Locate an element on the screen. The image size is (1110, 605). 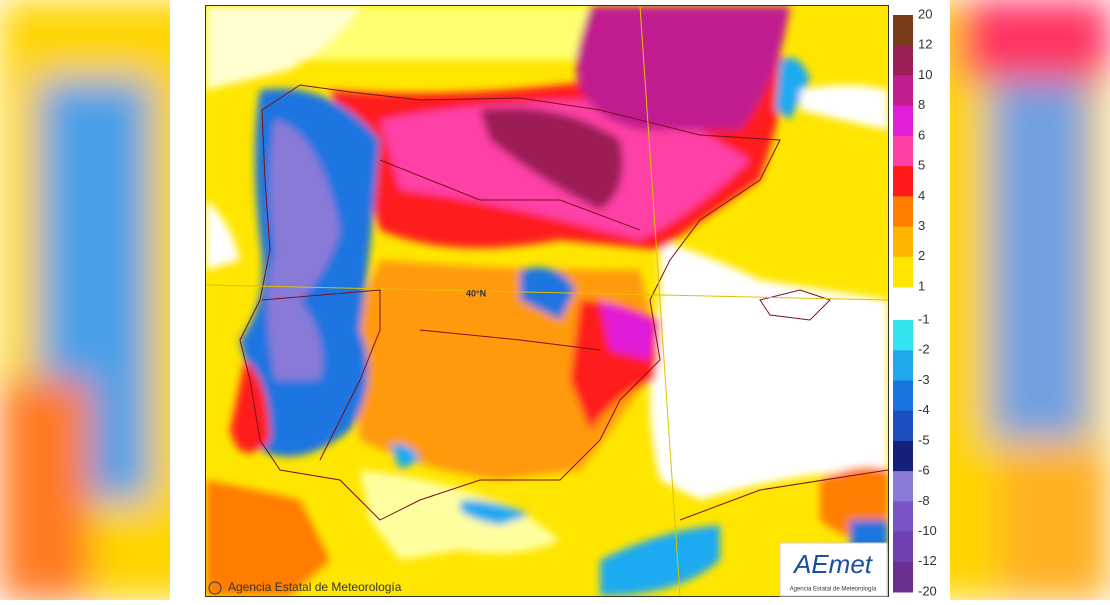
longitude-line is located at coordinates (660, 301).